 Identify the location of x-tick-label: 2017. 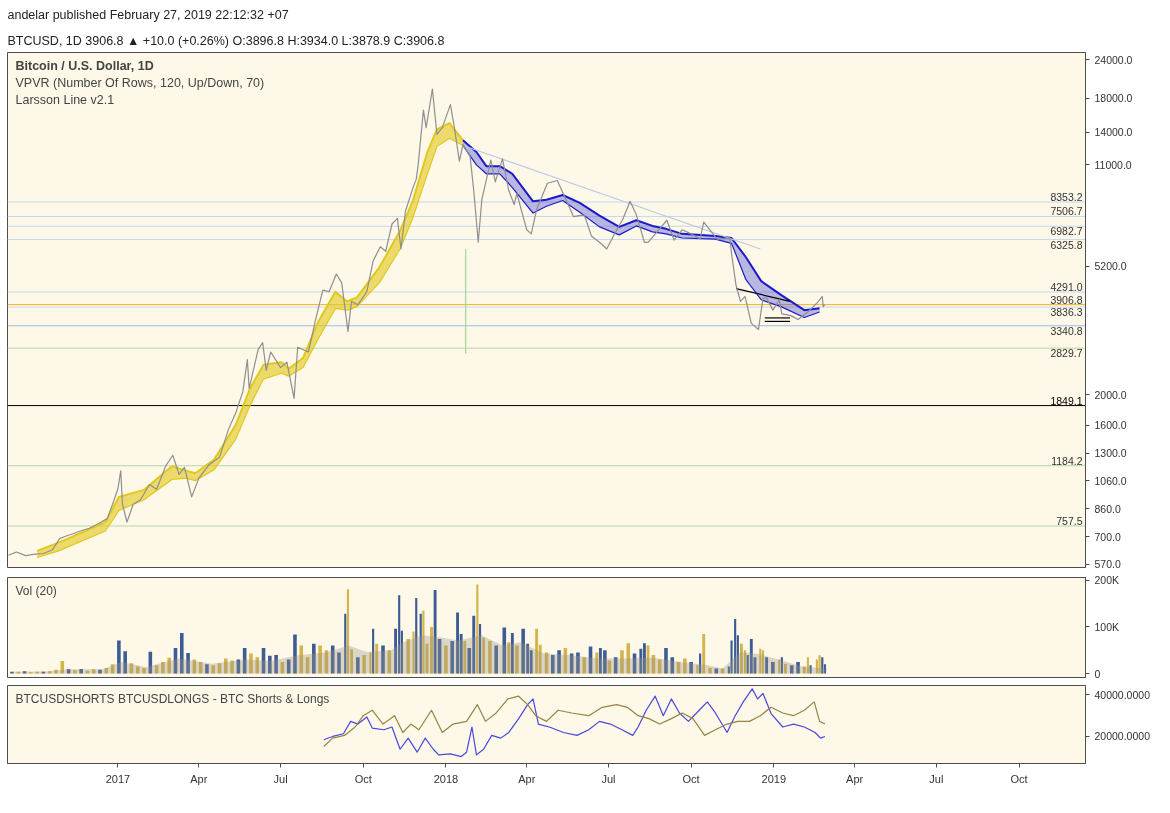
(118, 778).